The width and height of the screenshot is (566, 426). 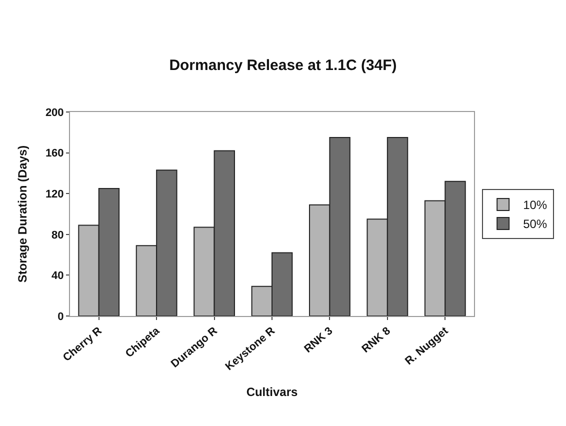 I want to click on x-axis-title: Cultivars, so click(x=272, y=392).